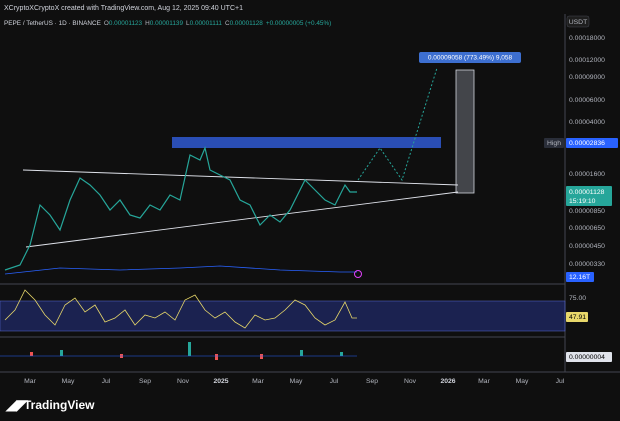 This screenshot has width=620, height=421. I want to click on projection-path, so click(397, 124).